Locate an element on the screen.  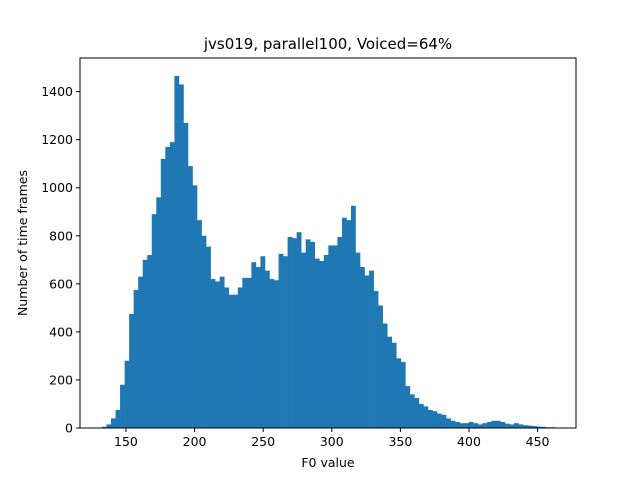
y-axis-label: Number of time frames is located at coordinates (22, 243).